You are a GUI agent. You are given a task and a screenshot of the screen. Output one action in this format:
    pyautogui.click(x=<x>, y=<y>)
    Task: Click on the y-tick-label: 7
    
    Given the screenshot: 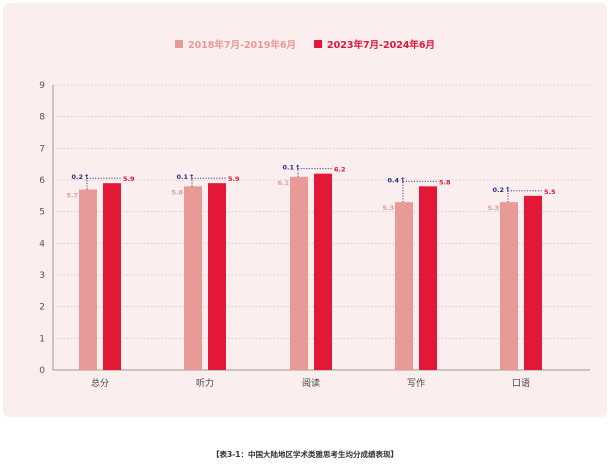 What is the action you would take?
    pyautogui.click(x=42, y=149)
    